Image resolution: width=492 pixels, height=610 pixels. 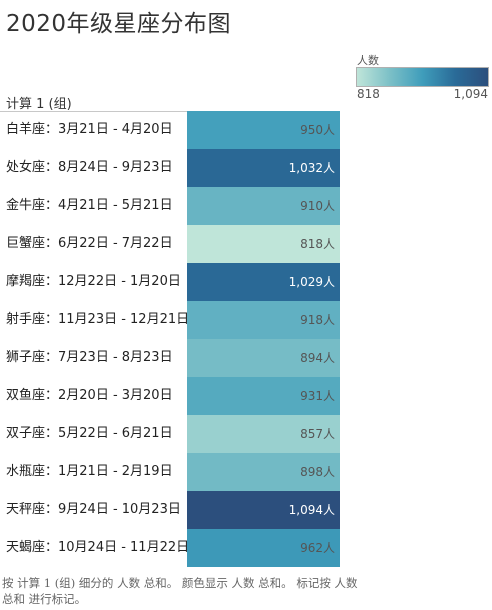 What do you see at coordinates (89, 243) in the screenshot?
I see `row-label: 巨蟹座：6月22日 - 7月22日` at bounding box center [89, 243].